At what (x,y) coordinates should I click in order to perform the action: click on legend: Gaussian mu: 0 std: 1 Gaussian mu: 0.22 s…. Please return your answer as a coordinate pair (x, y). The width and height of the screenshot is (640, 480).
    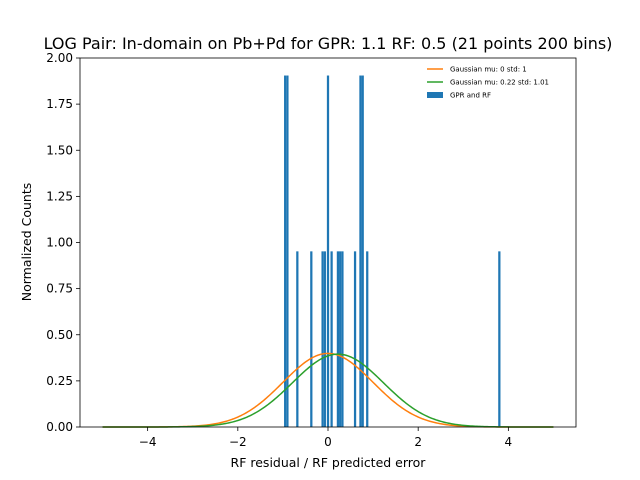
    Looking at the image, I should click on (488, 83).